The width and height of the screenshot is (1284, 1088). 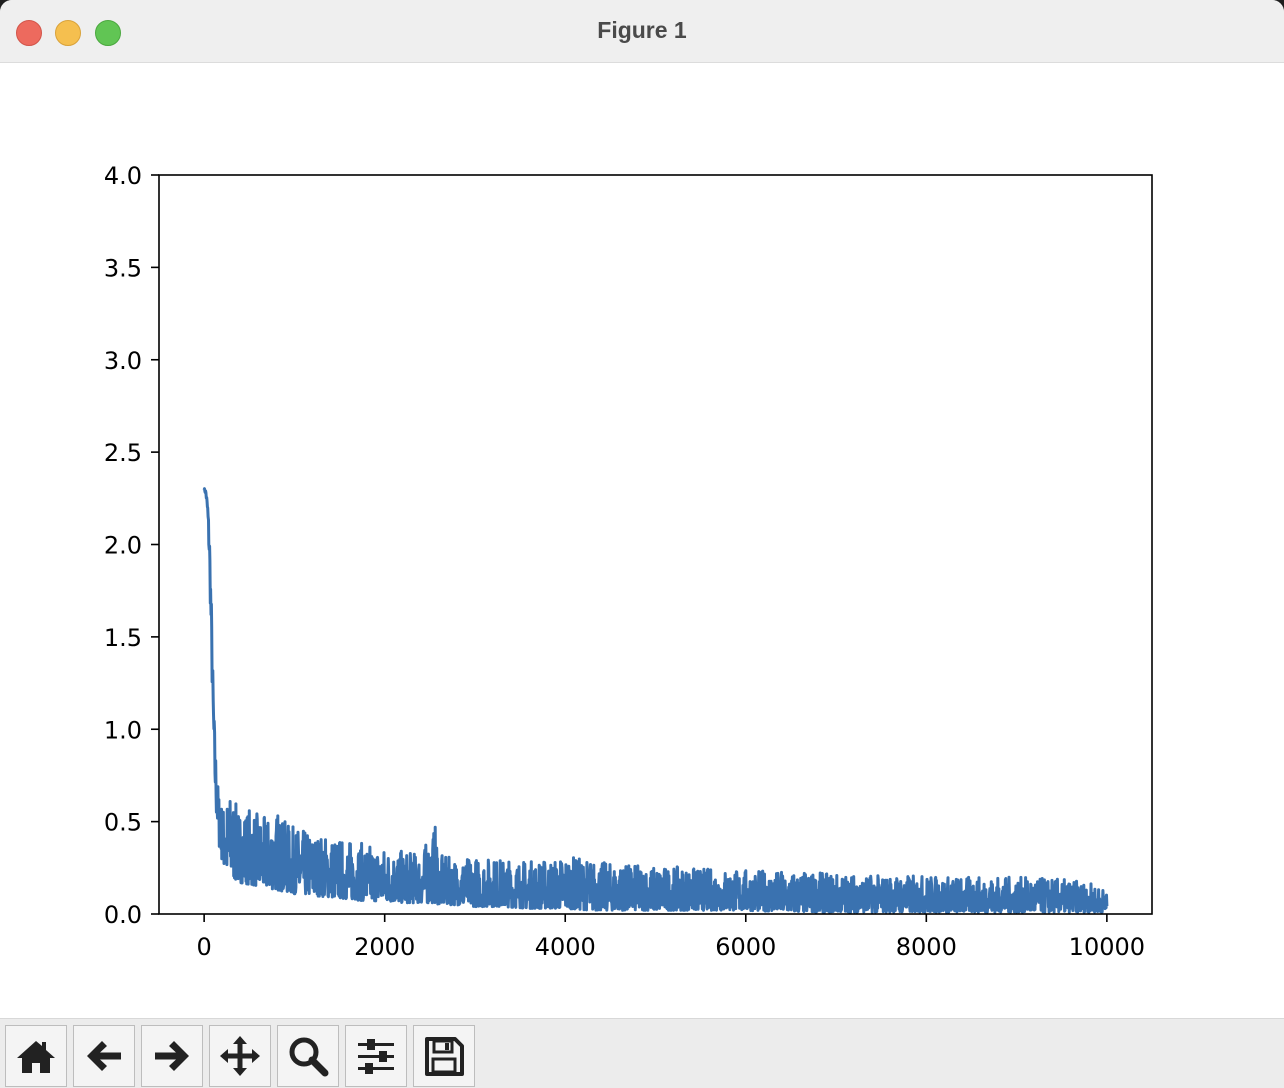 I want to click on sliders-icon, so click(x=376, y=1056).